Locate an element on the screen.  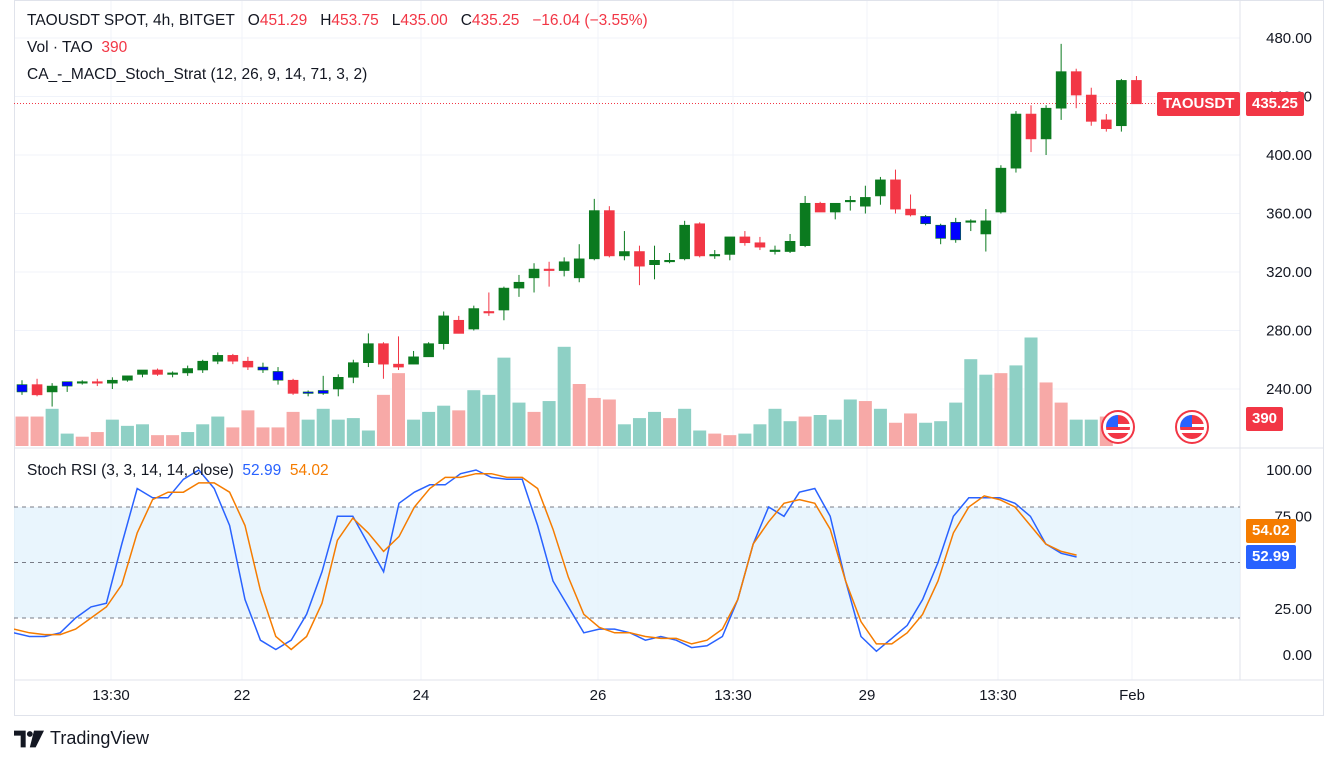
volume-legend: Vol · TAO 390 is located at coordinates (77, 48).